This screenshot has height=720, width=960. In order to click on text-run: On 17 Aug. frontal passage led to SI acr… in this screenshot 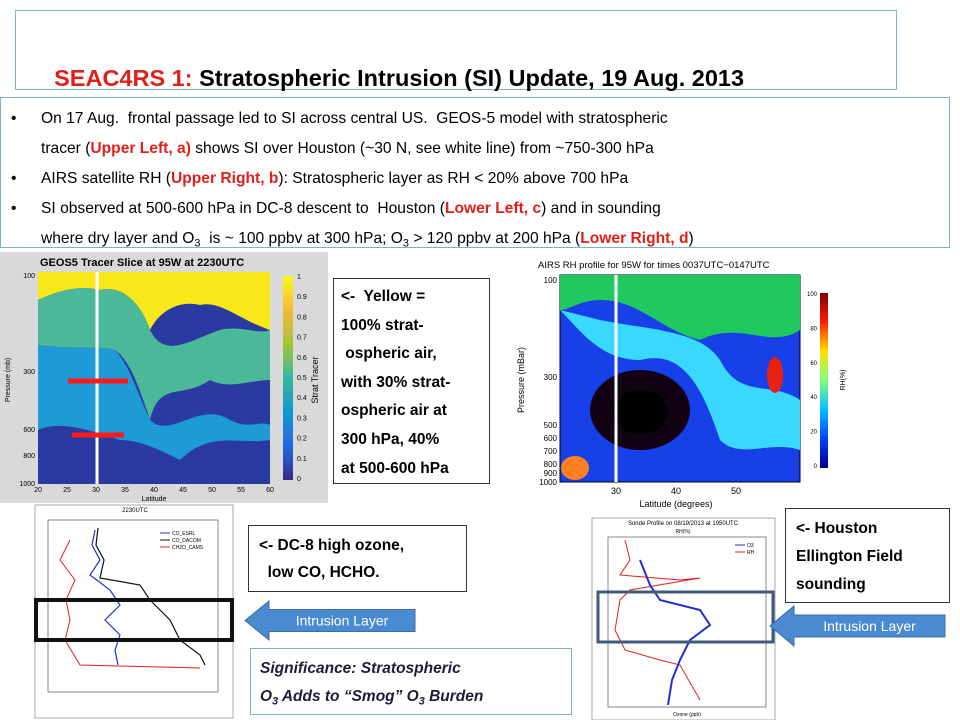, I will do `click(354, 118)`.